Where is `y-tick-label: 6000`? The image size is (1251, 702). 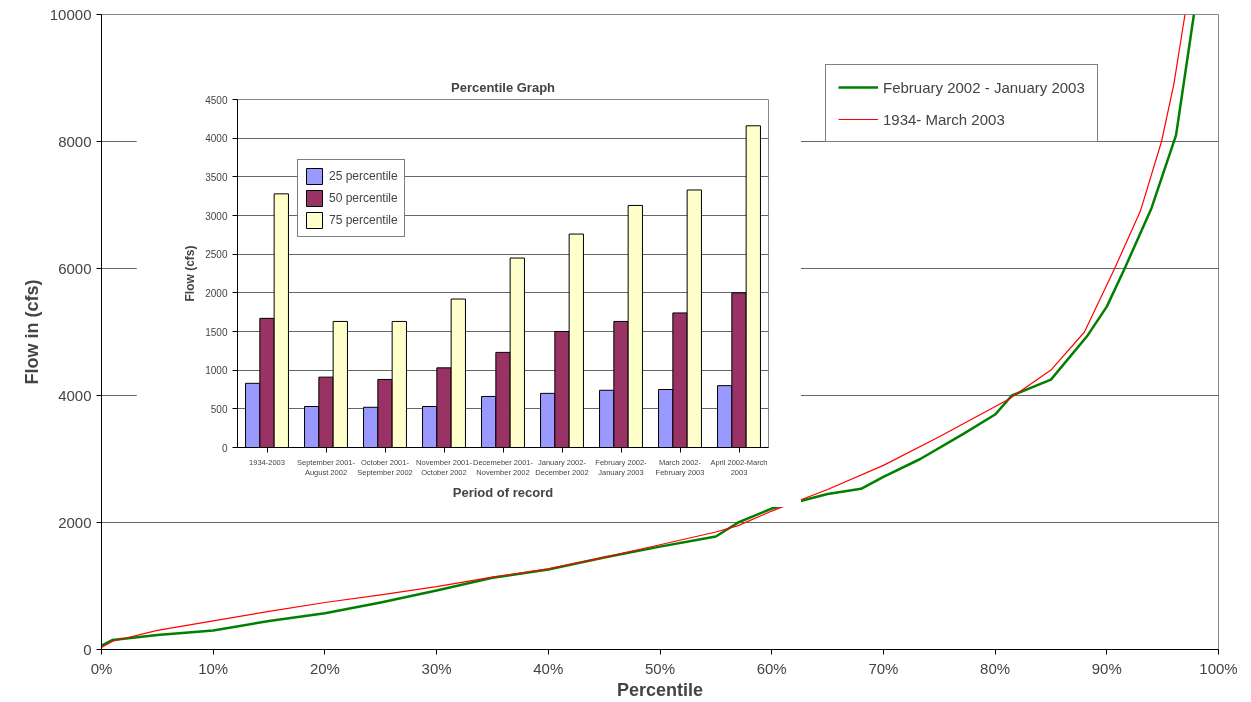
y-tick-label: 6000 is located at coordinates (75, 268).